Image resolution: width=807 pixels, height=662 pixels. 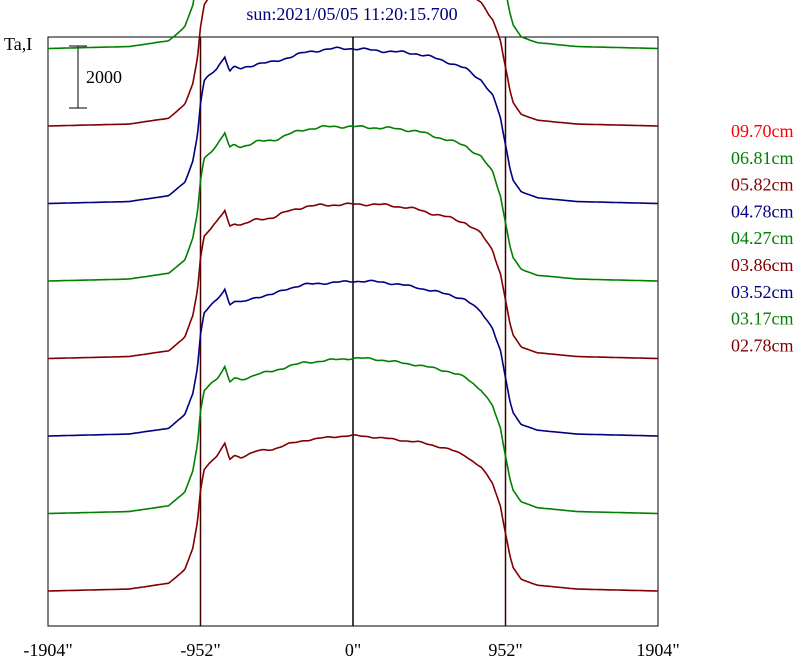 What do you see at coordinates (18, 44) in the screenshot?
I see `y-axis-label: Ta,I` at bounding box center [18, 44].